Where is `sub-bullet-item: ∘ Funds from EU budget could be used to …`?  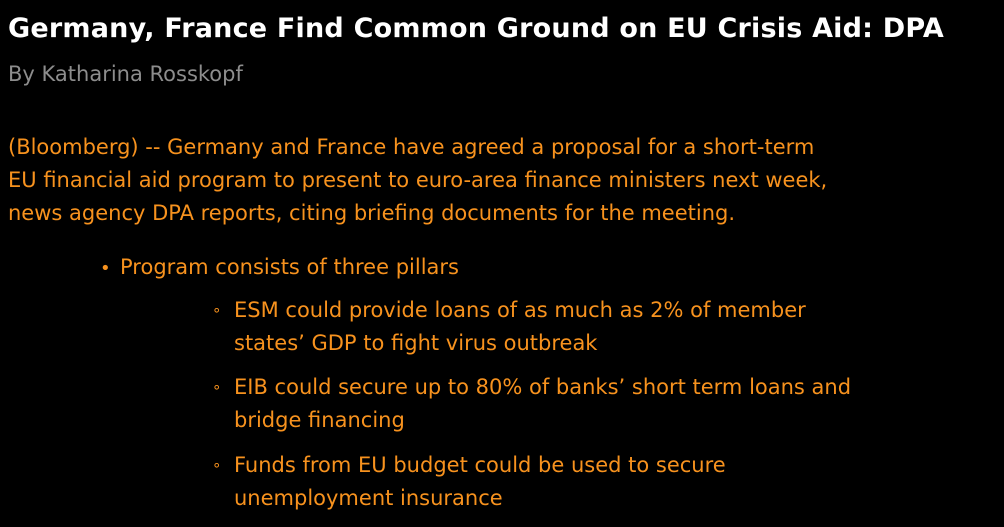 sub-bullet-item: ∘ Funds from EU budget could be used to … is located at coordinates (469, 482).